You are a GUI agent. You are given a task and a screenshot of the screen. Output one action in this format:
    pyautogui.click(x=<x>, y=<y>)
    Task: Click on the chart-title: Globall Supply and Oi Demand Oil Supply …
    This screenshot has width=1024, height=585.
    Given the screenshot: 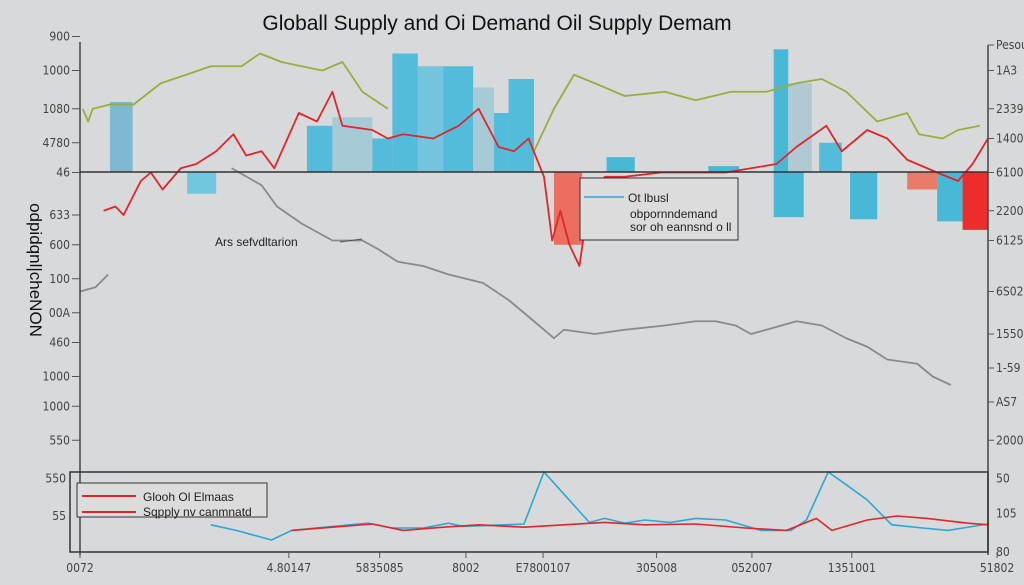 What is the action you would take?
    pyautogui.click(x=496, y=23)
    